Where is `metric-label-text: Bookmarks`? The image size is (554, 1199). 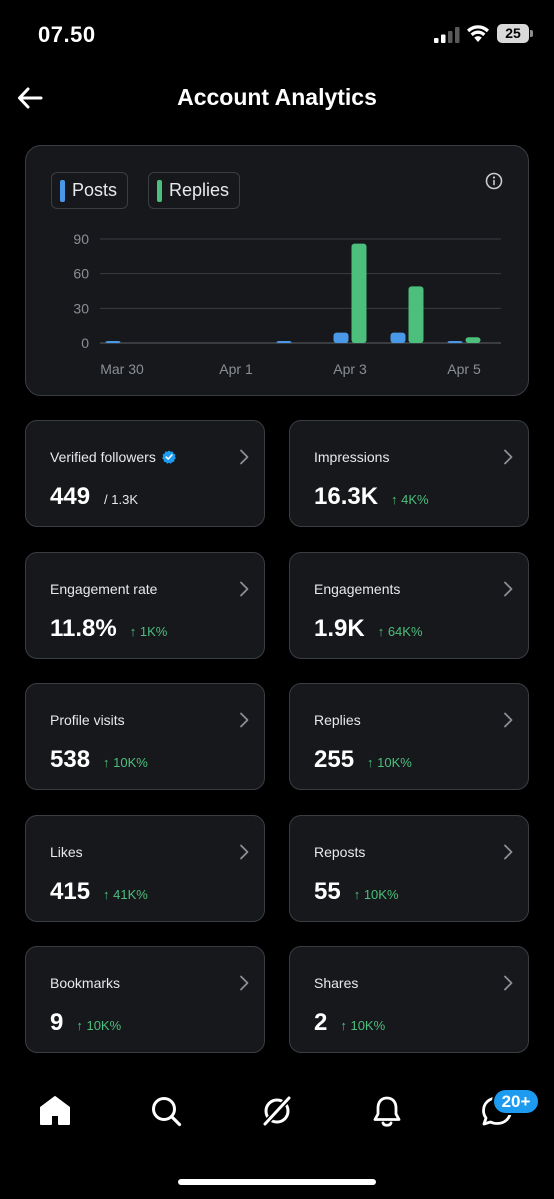 metric-label-text: Bookmarks is located at coordinates (85, 983).